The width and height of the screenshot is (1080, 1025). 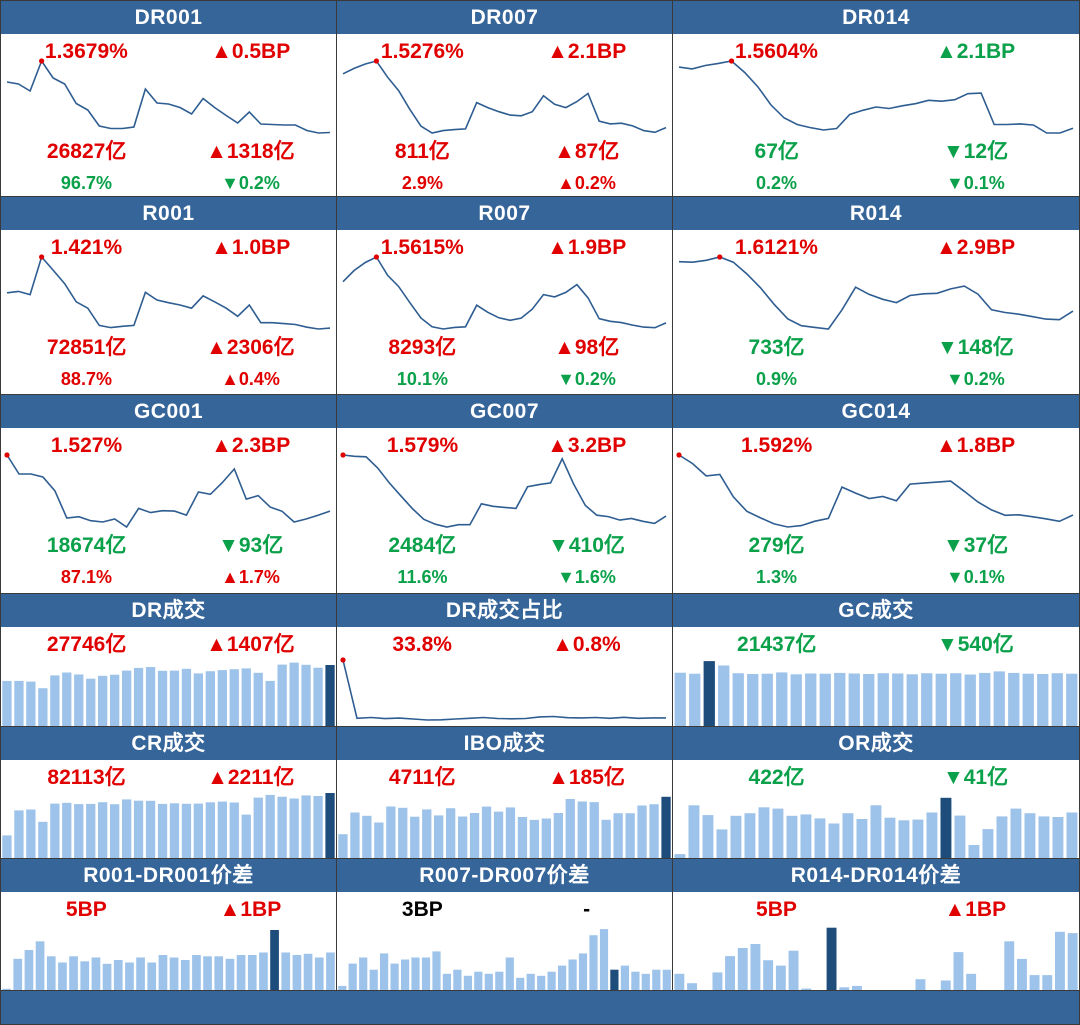 I want to click on value-right-2: ▲87亿, so click(x=587, y=151).